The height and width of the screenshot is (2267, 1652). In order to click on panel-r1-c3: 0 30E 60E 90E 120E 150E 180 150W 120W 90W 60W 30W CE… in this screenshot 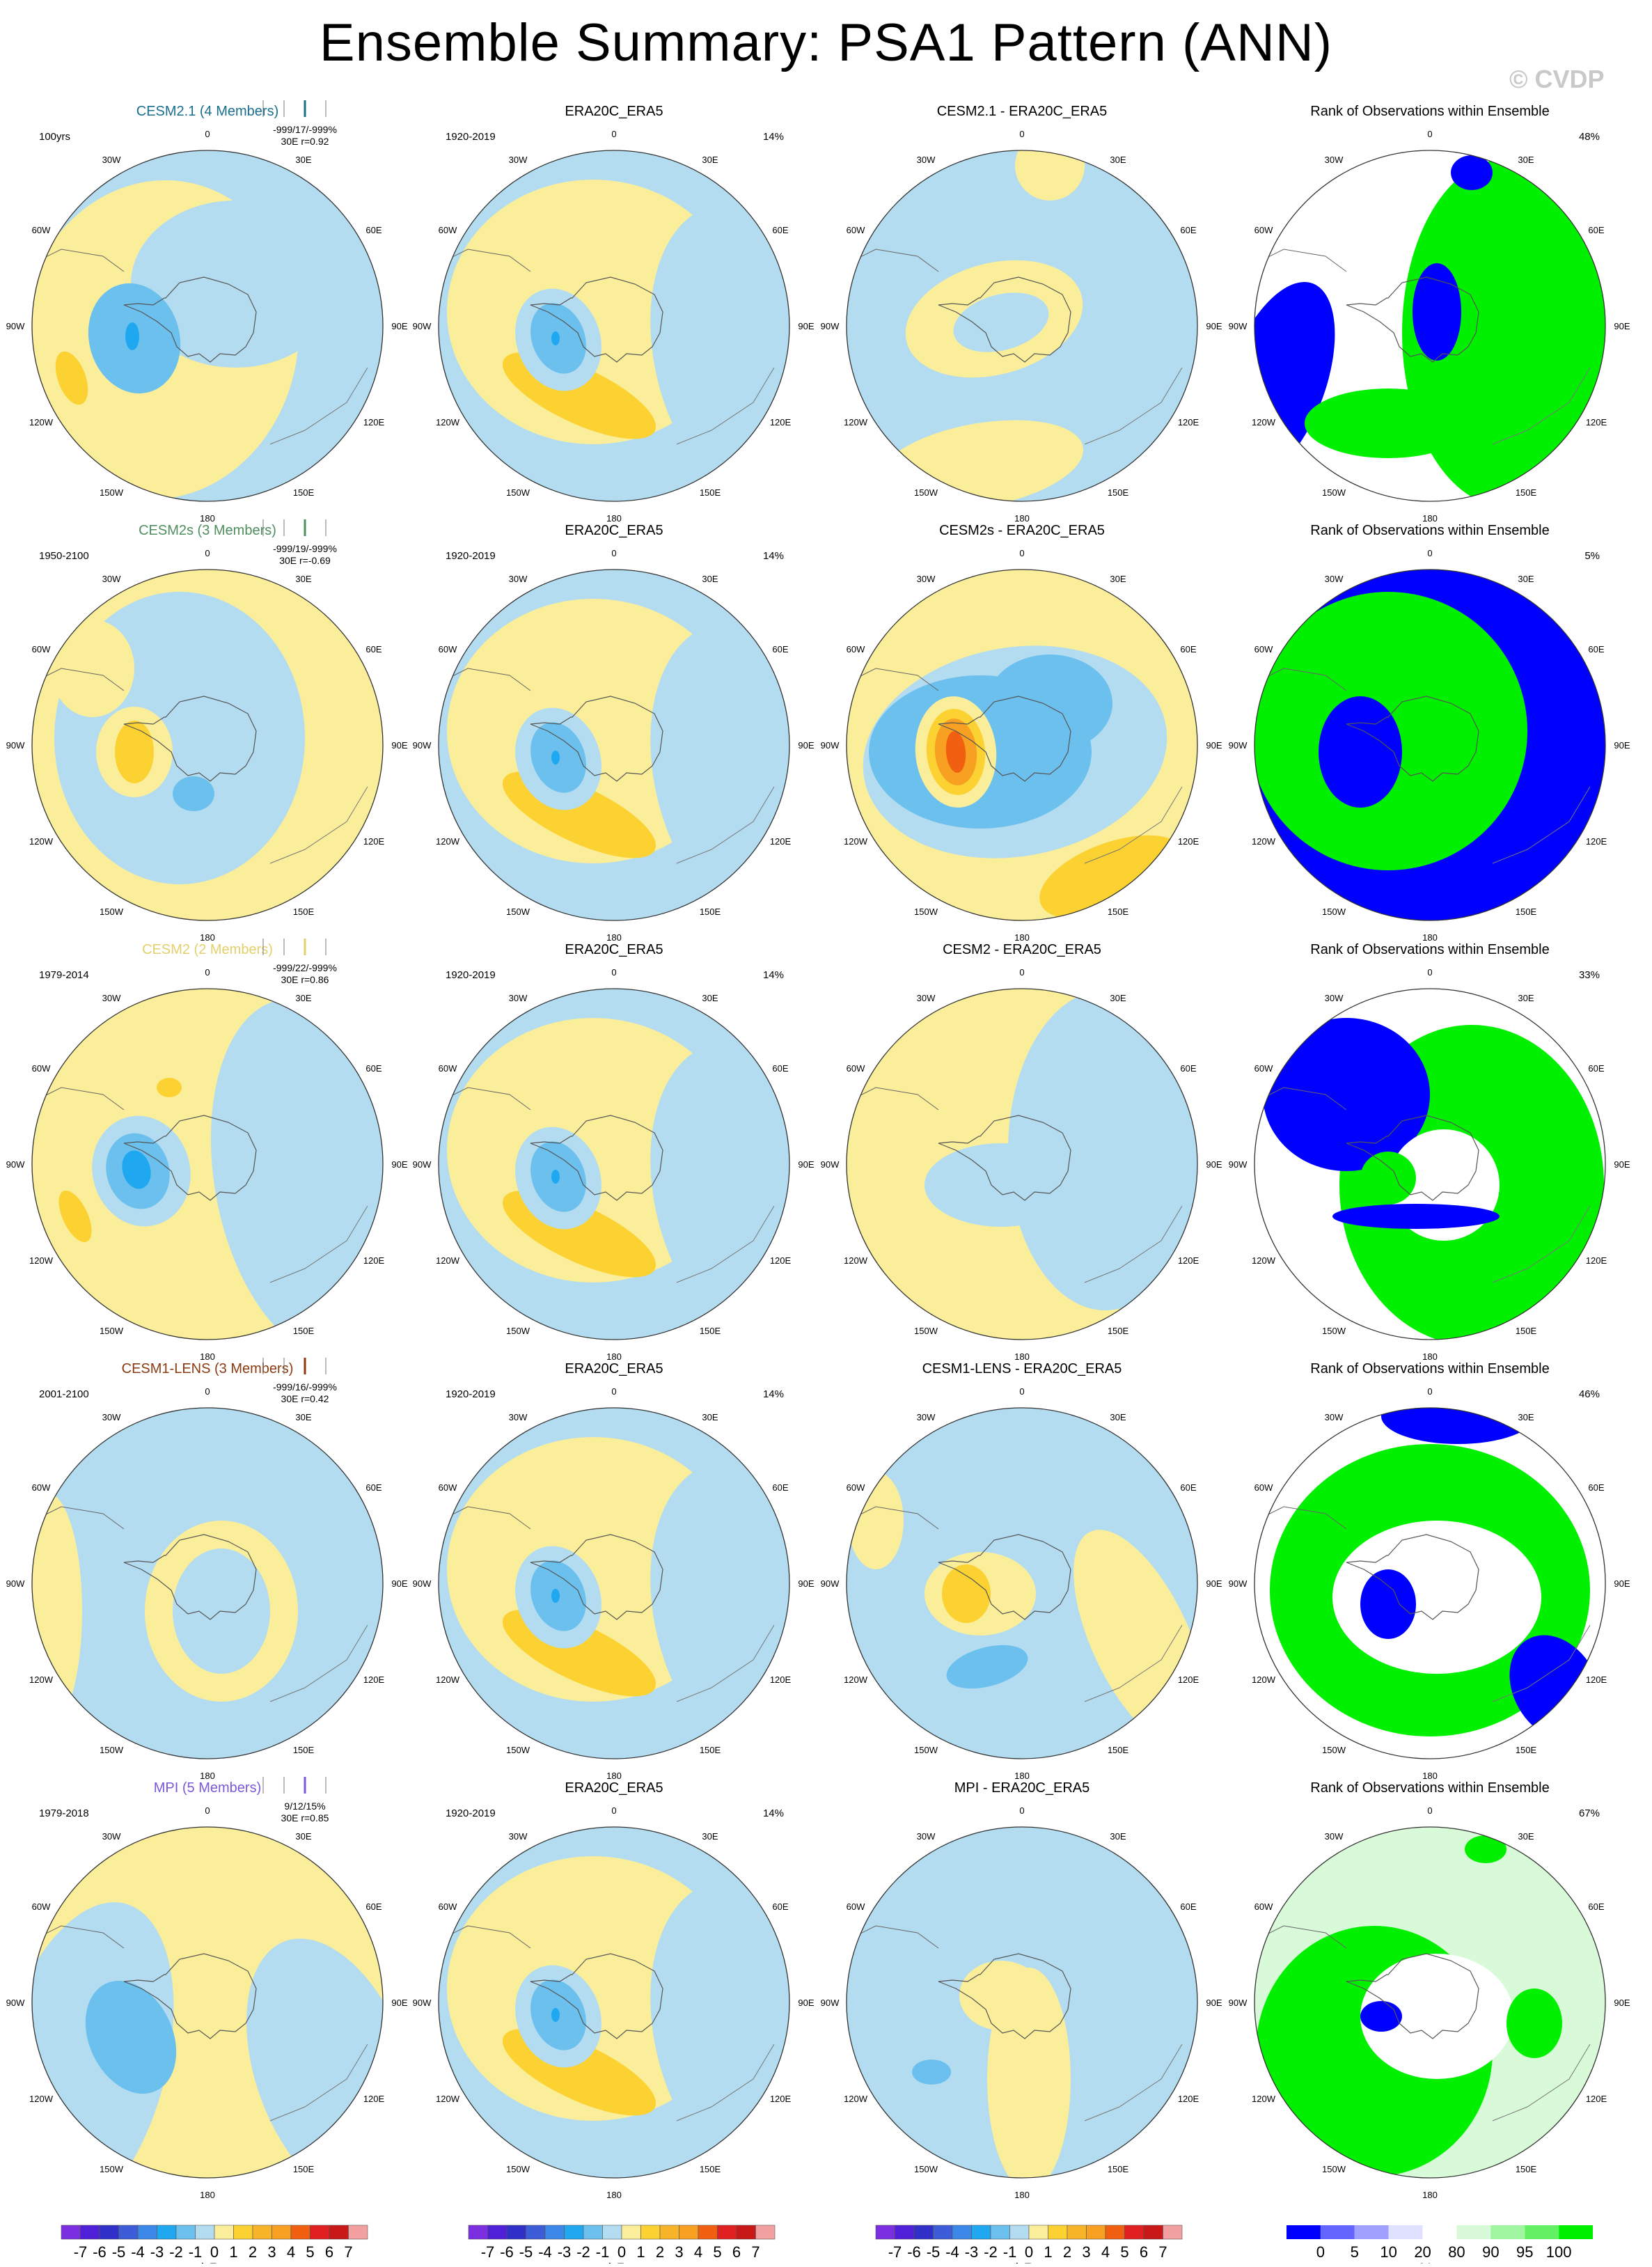, I will do `click(1021, 314)`.